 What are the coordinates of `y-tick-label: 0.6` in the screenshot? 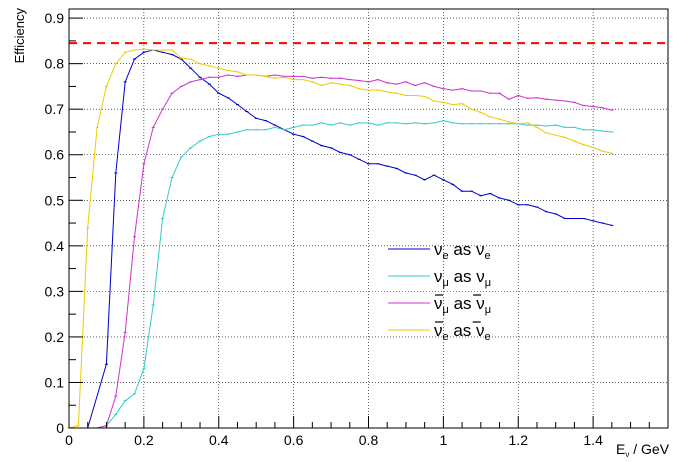 It's located at (55, 155).